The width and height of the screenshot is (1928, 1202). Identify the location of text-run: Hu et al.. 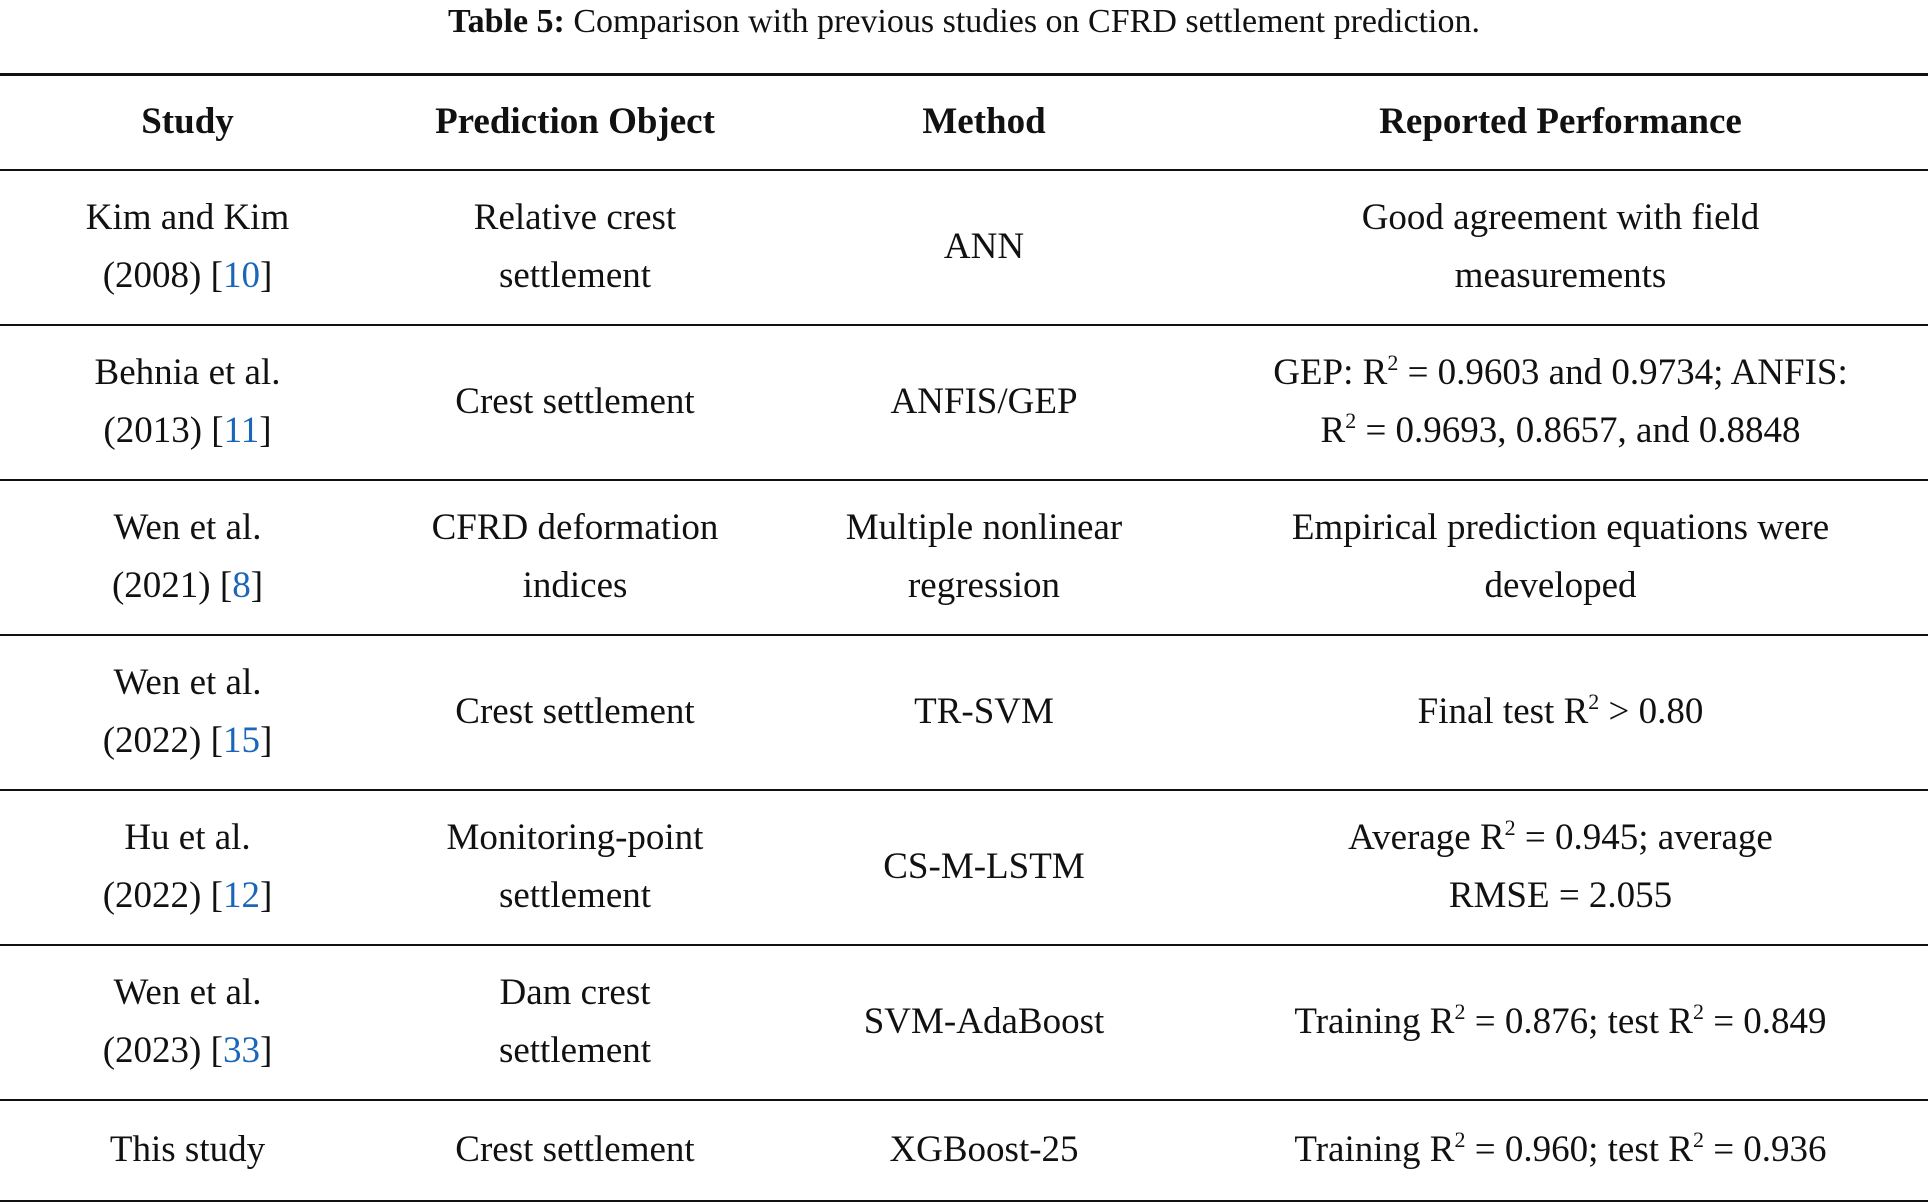
(187, 837).